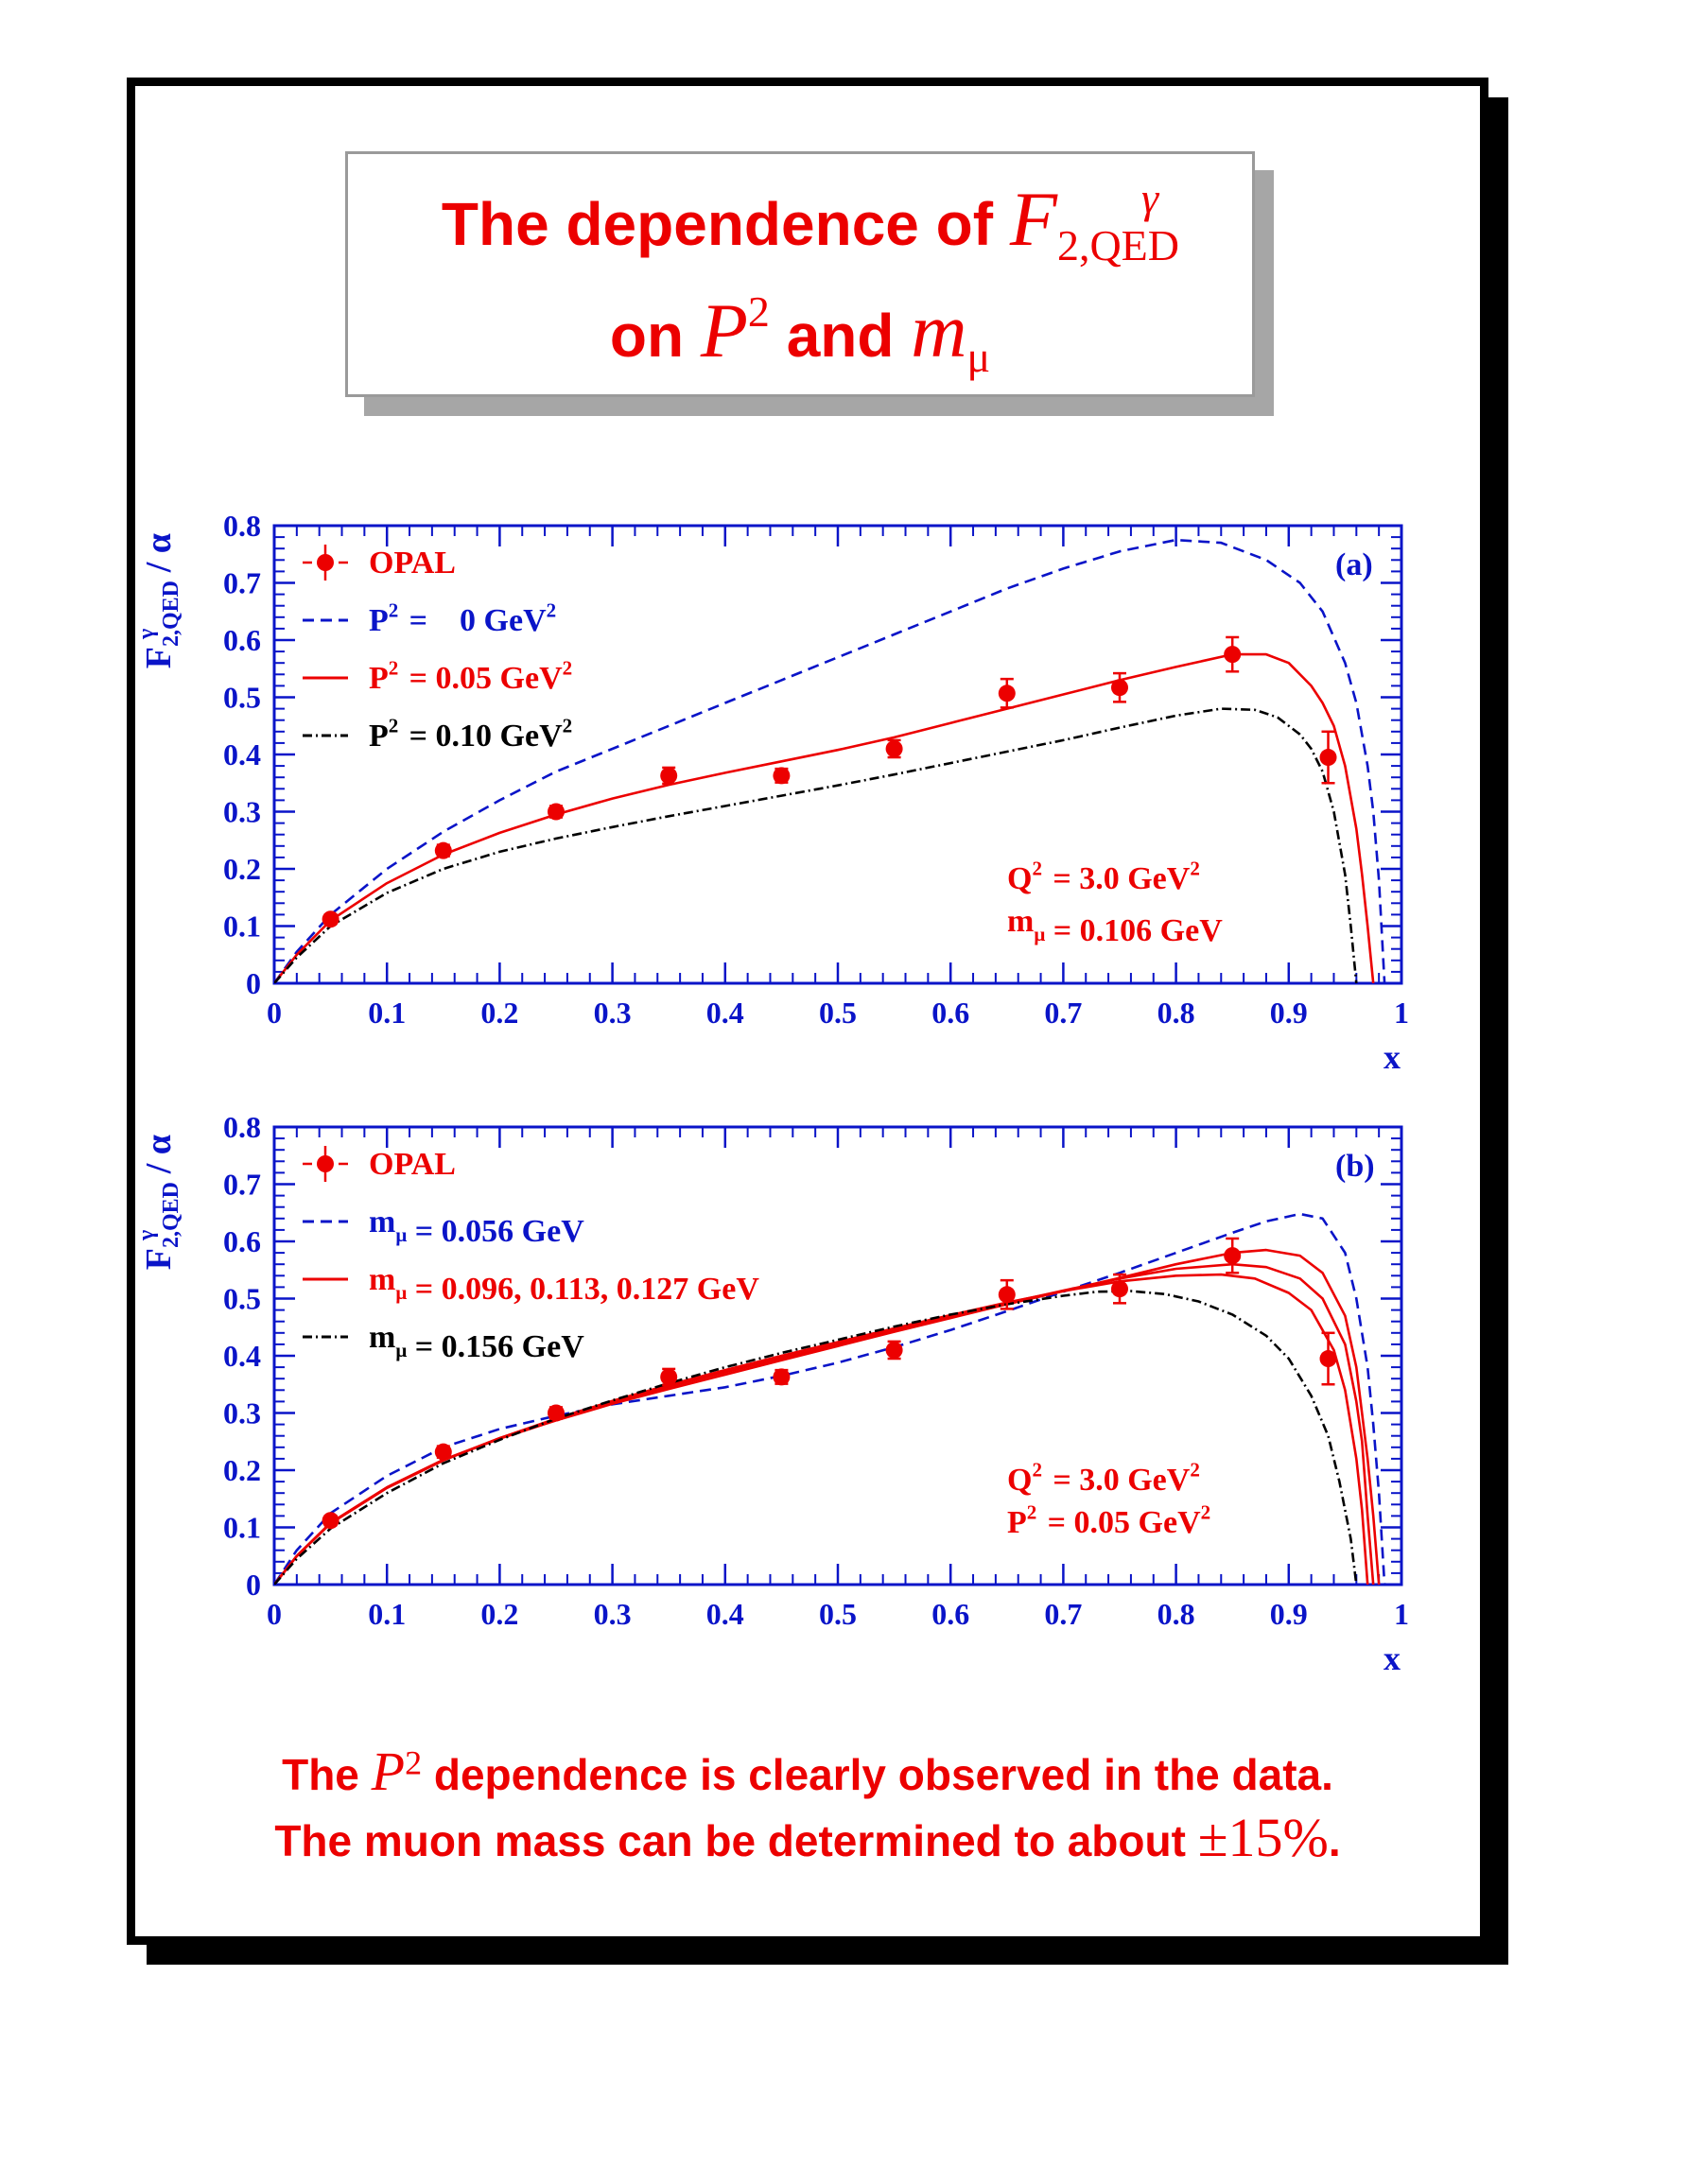  I want to click on legend-swatch-marker, so click(325, 562).